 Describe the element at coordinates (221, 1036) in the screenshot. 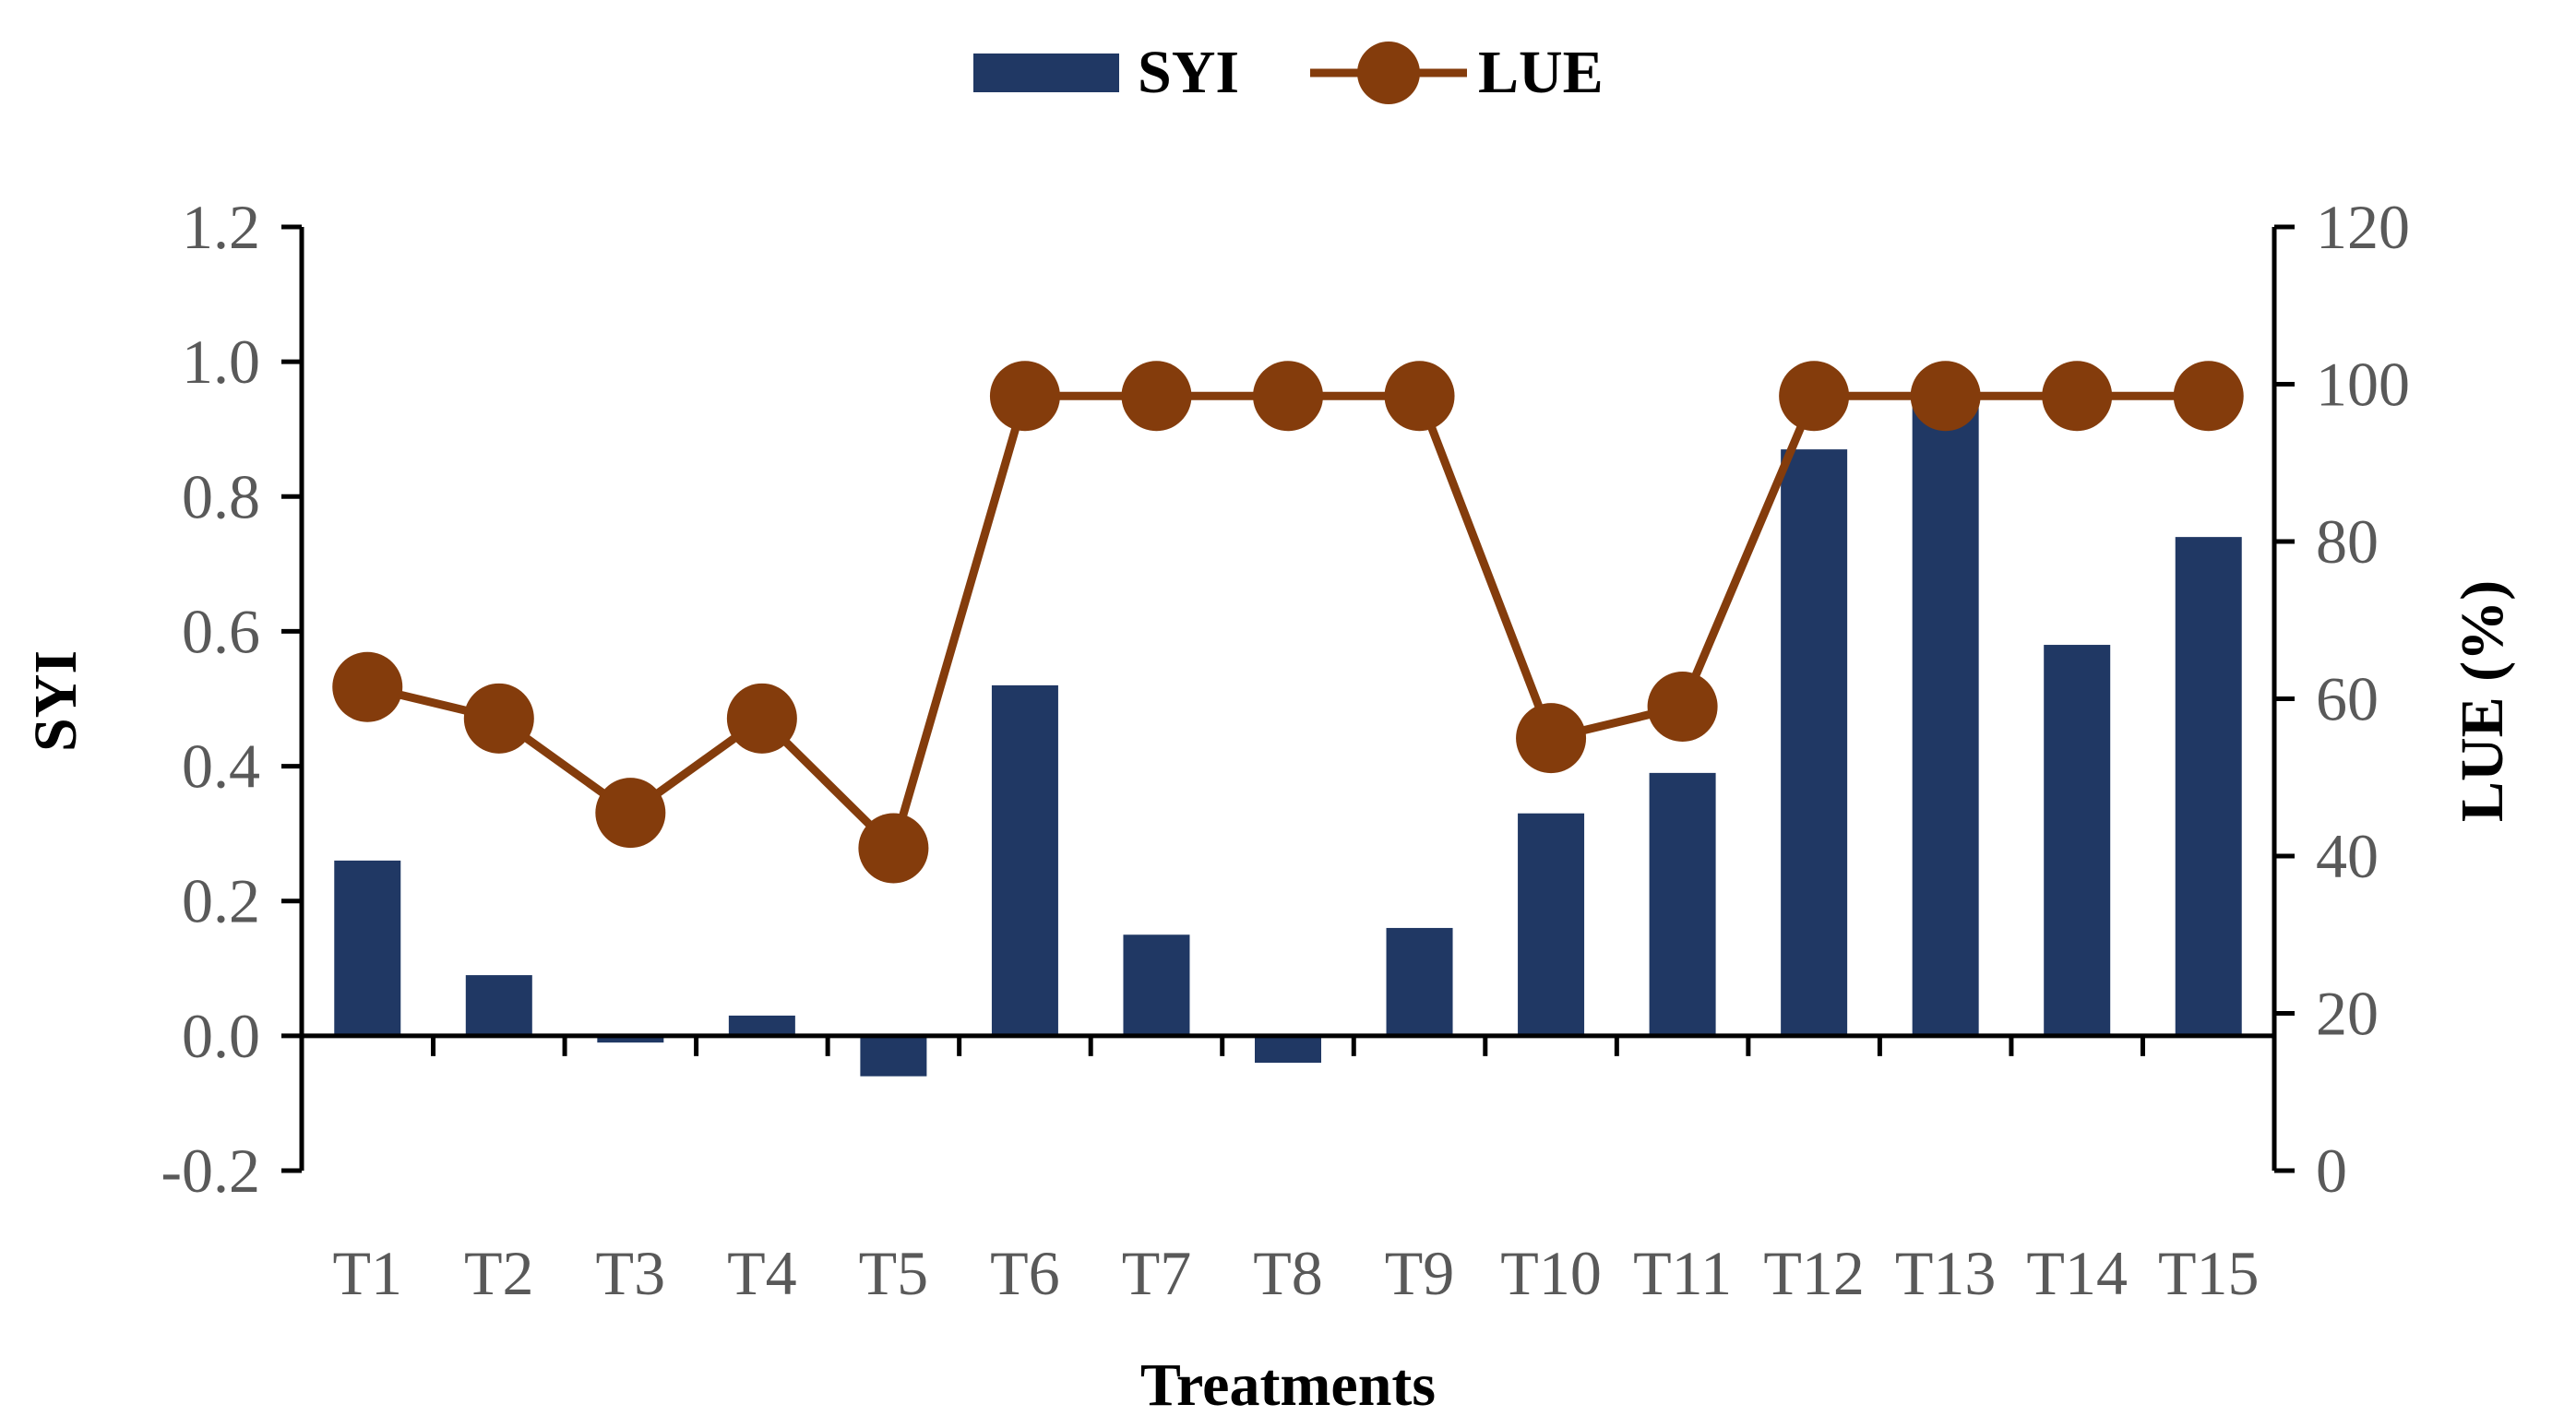

I see `y-tick-label: 0.0` at that location.